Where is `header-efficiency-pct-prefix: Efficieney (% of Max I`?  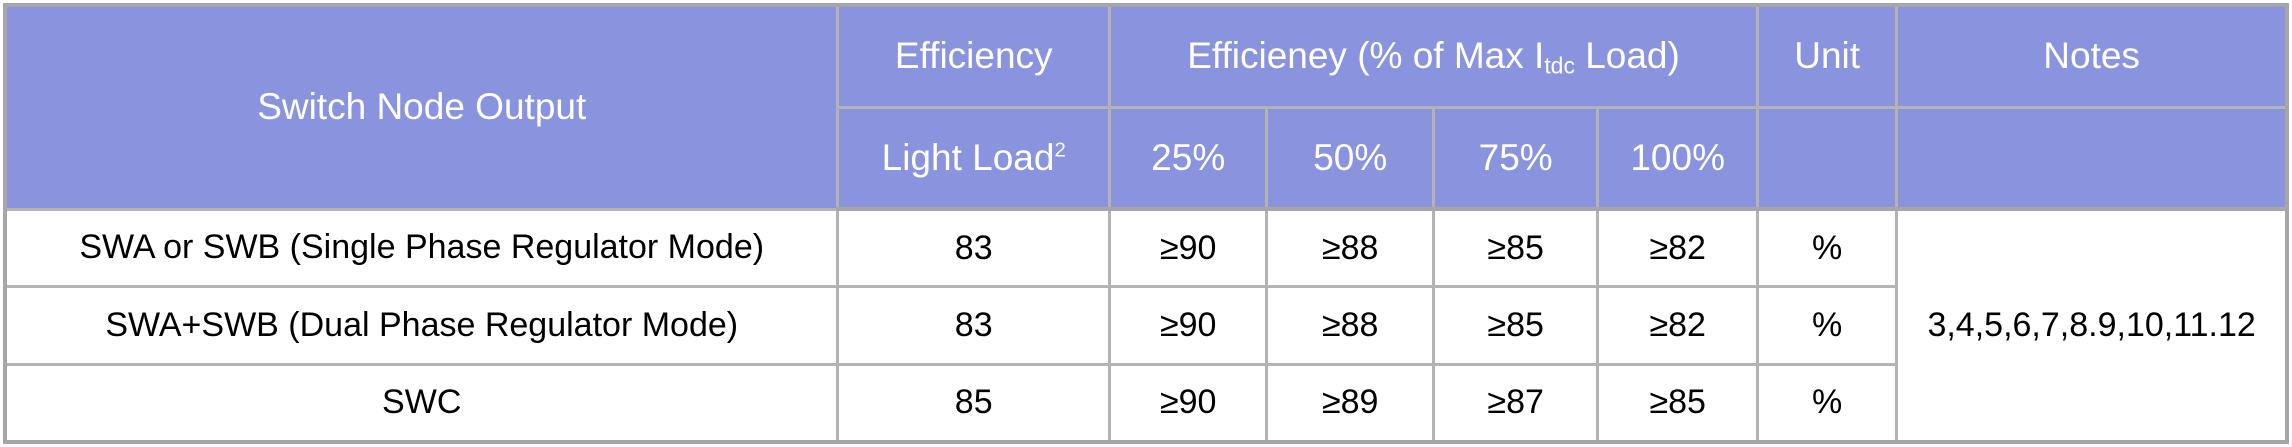
header-efficiency-pct-prefix: Efficieney (% of Max I is located at coordinates (1366, 56).